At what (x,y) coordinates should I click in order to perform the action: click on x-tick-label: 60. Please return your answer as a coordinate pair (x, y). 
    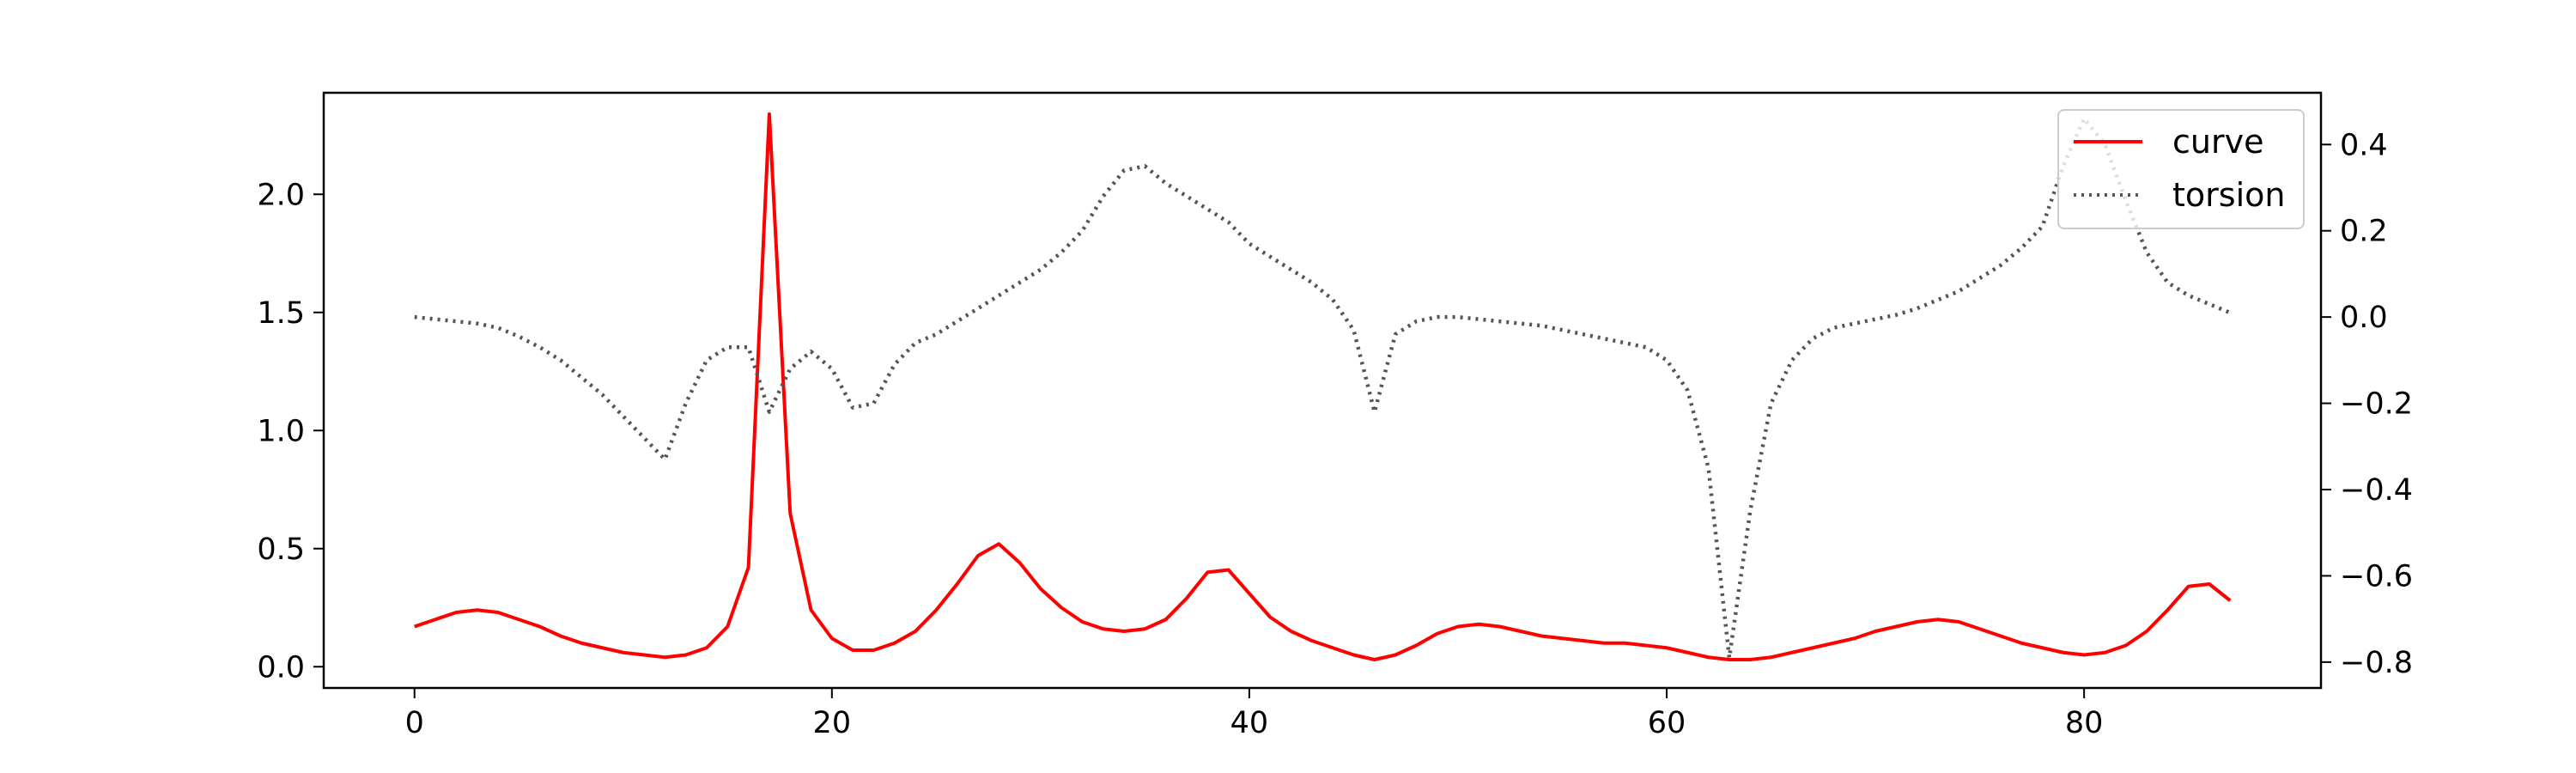
    Looking at the image, I should click on (1667, 723).